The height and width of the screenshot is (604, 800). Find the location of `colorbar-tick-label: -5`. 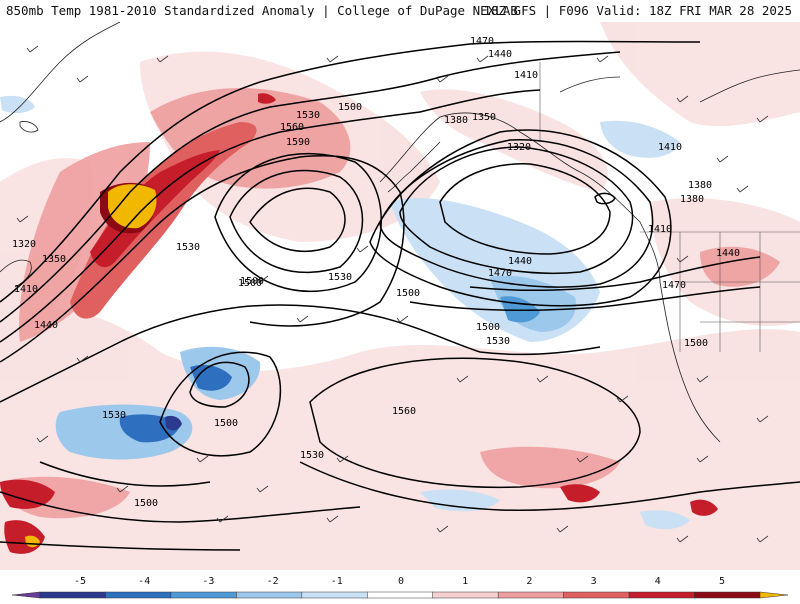

colorbar-tick-label: -5 is located at coordinates (80, 581).